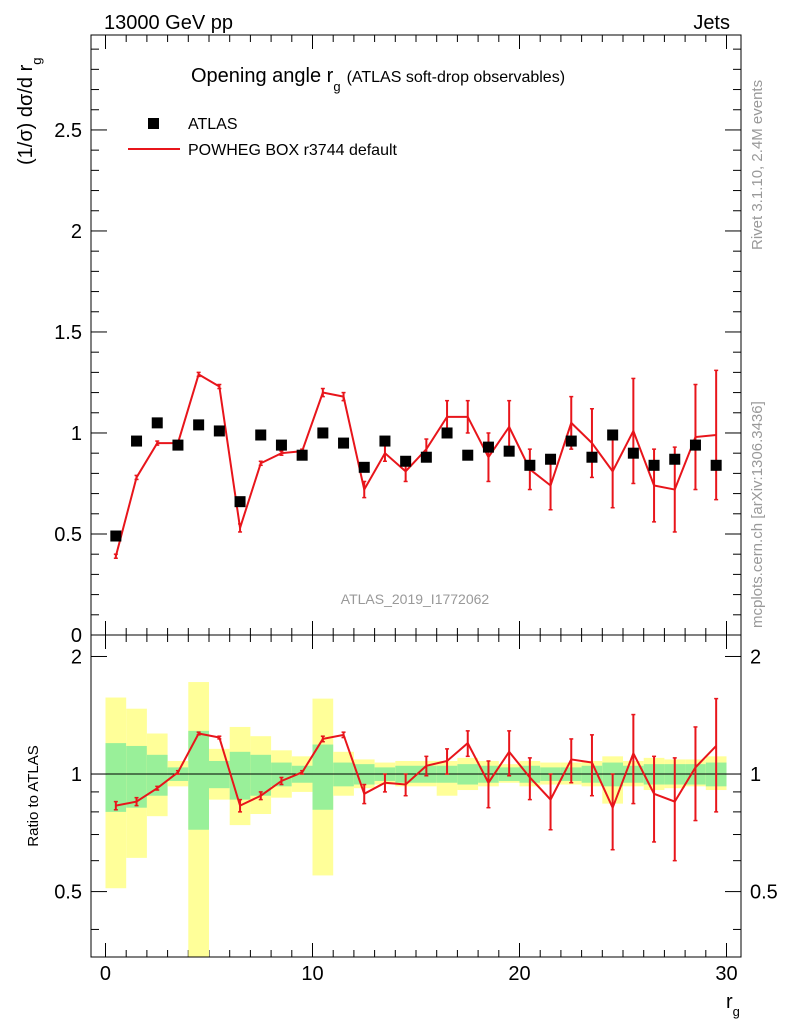 This screenshot has height=1024, width=786. What do you see at coordinates (68, 535) in the screenshot?
I see `main-y-tick-label: 0.5` at bounding box center [68, 535].